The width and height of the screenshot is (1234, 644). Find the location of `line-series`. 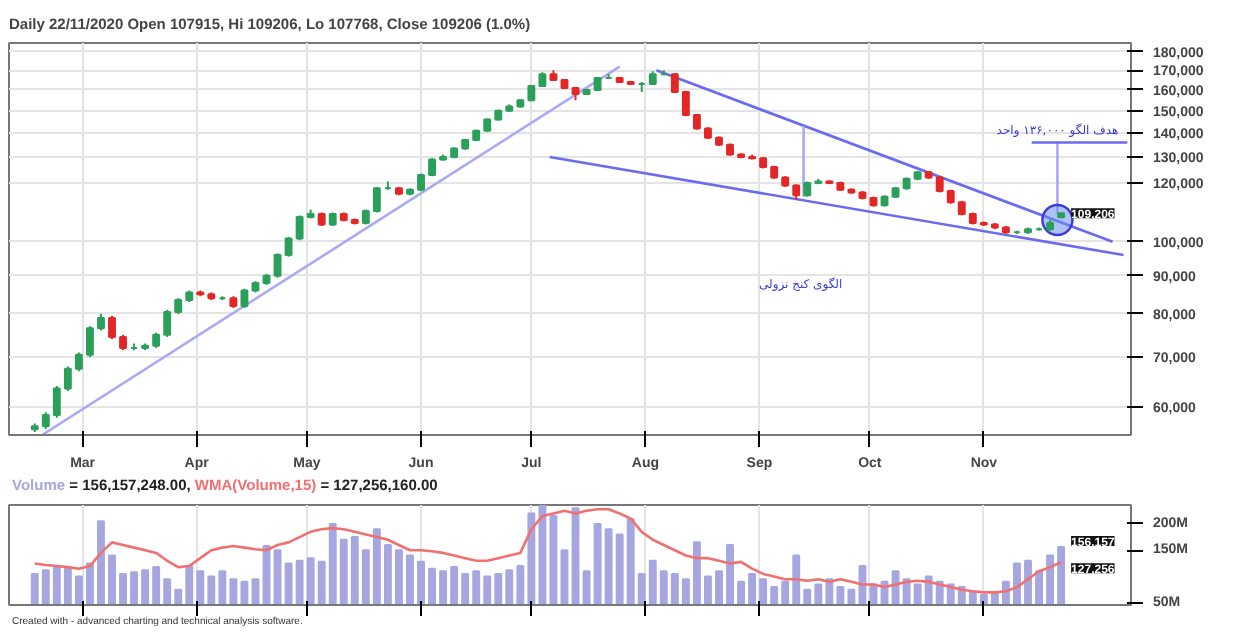

line-series is located at coordinates (548, 550).